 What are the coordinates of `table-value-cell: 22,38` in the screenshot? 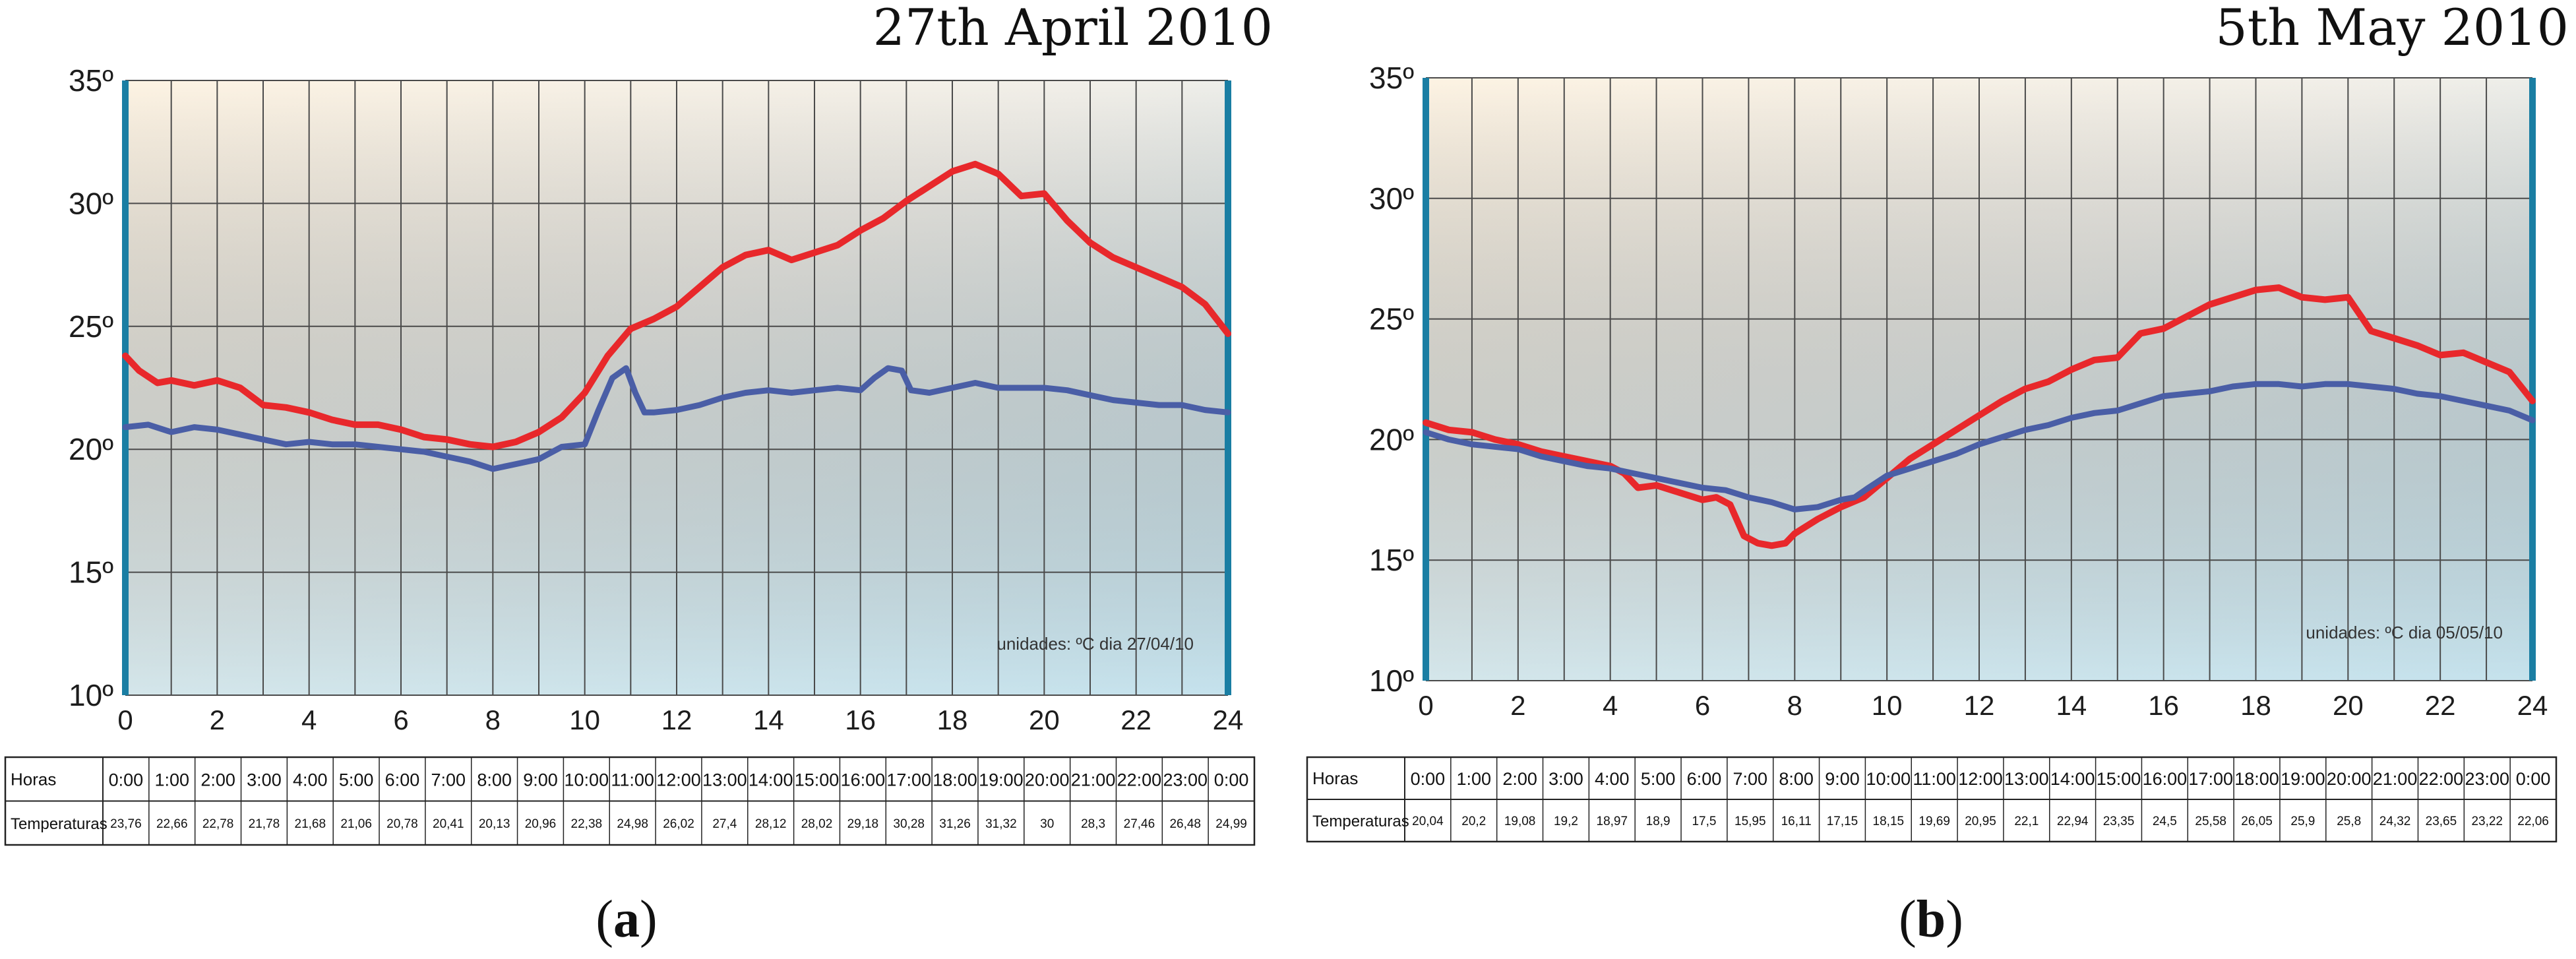 It's located at (587, 824).